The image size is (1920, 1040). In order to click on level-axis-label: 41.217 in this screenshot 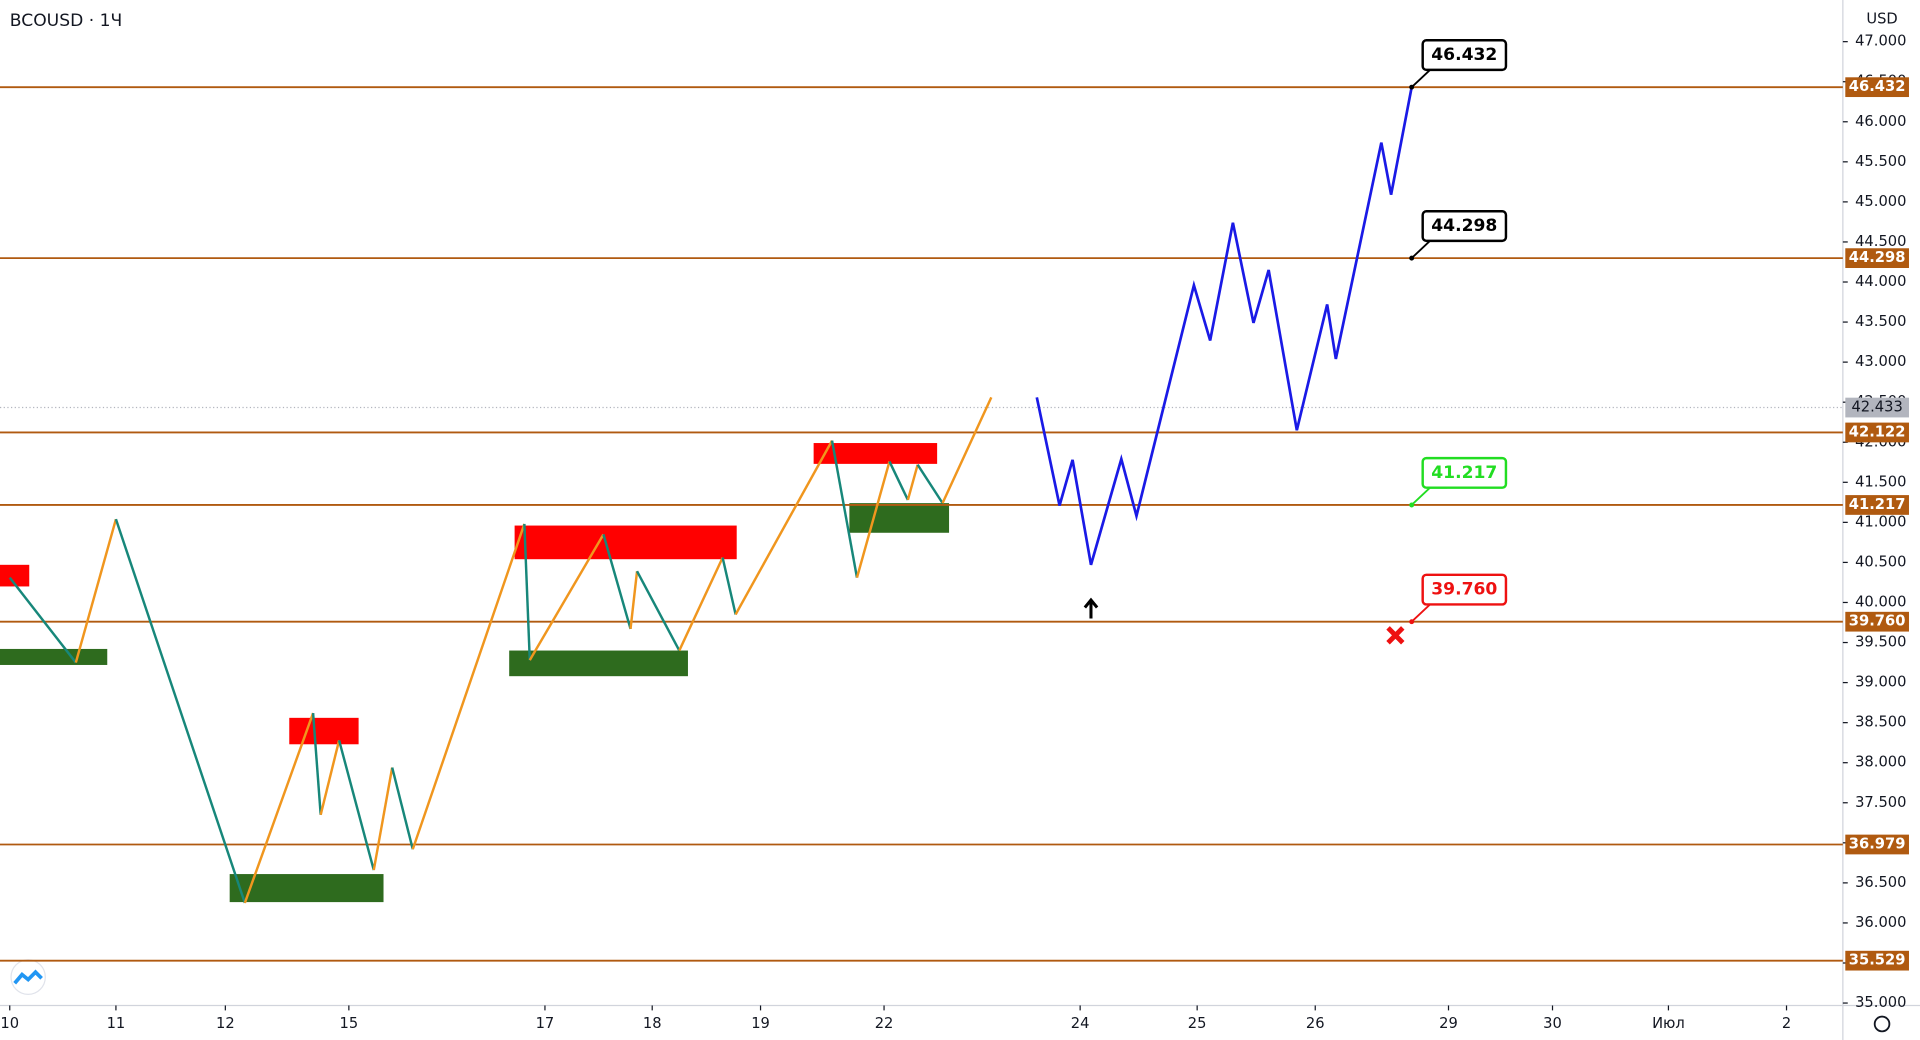, I will do `click(1877, 504)`.